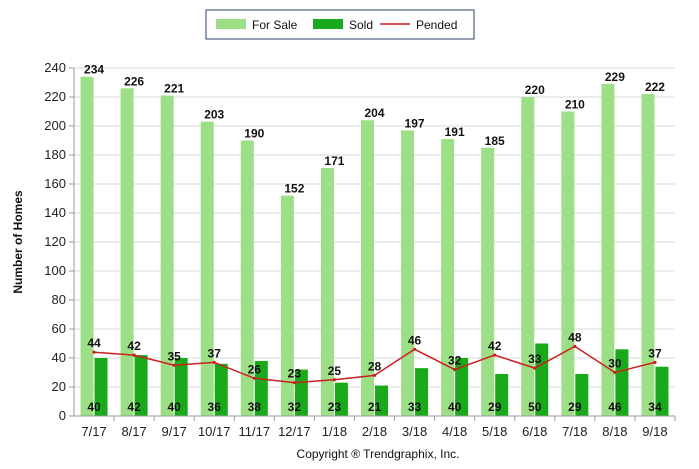 This screenshot has width=699, height=469. Describe the element at coordinates (361, 25) in the screenshot. I see `legend-label-sold: Sold` at that location.